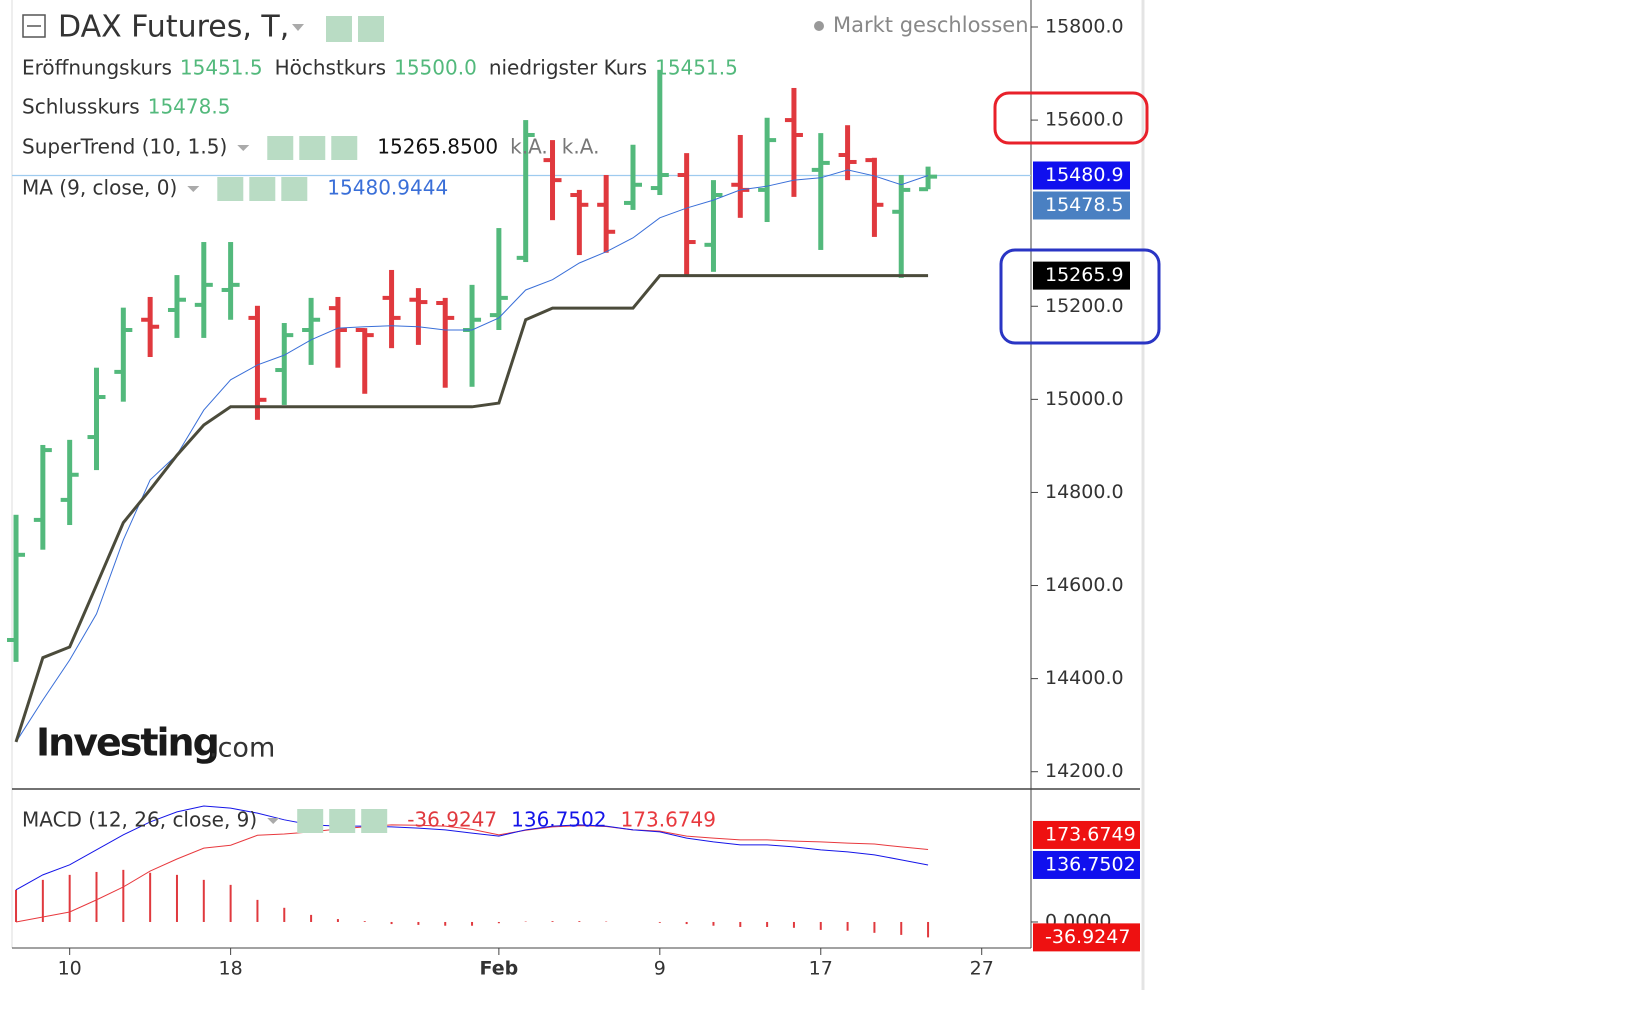  What do you see at coordinates (1084, 205) in the screenshot?
I see `price-label: 15478.5` at bounding box center [1084, 205].